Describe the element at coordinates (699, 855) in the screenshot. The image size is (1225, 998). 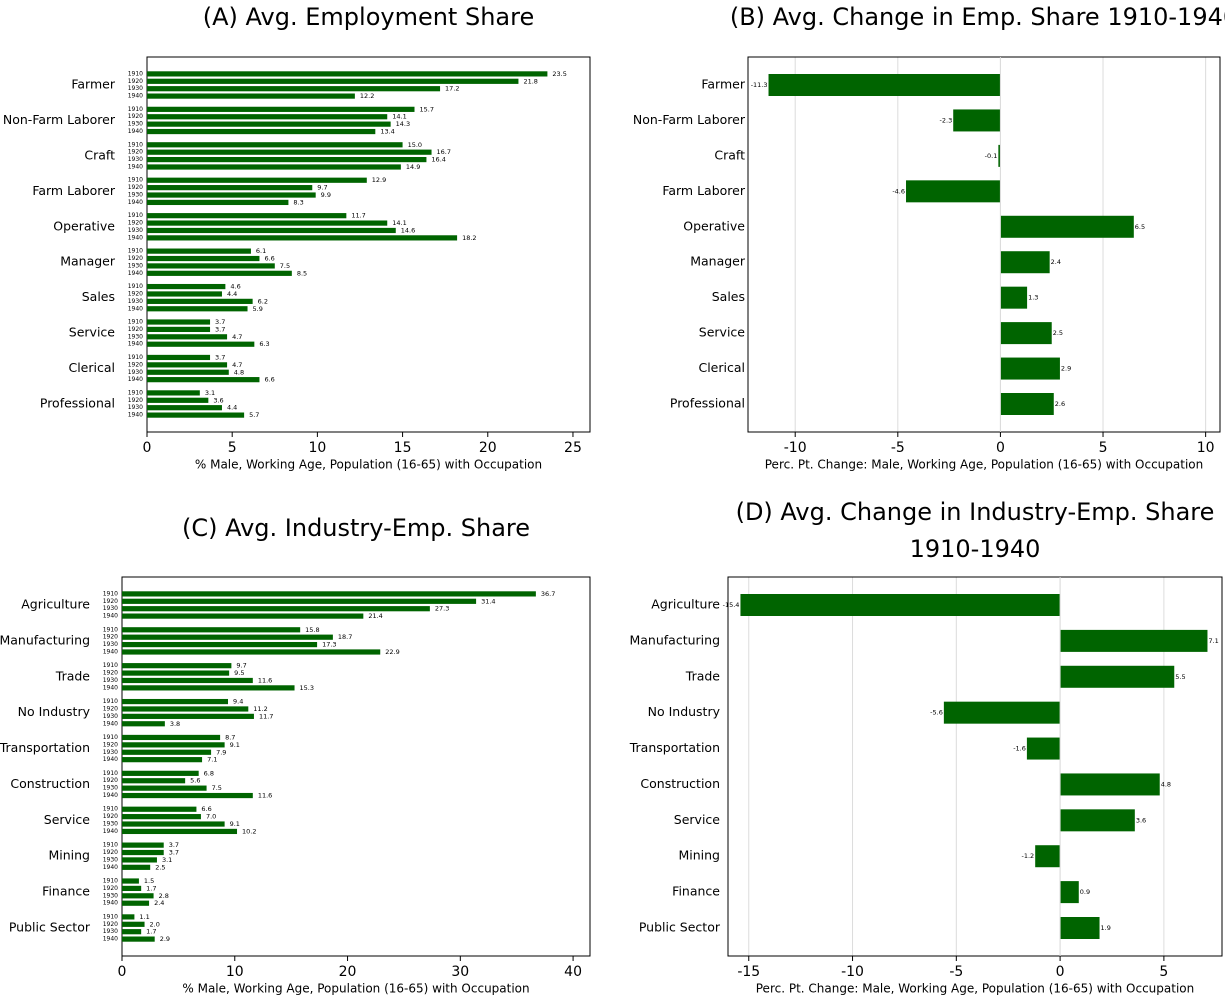
I see `category-label: Mining` at that location.